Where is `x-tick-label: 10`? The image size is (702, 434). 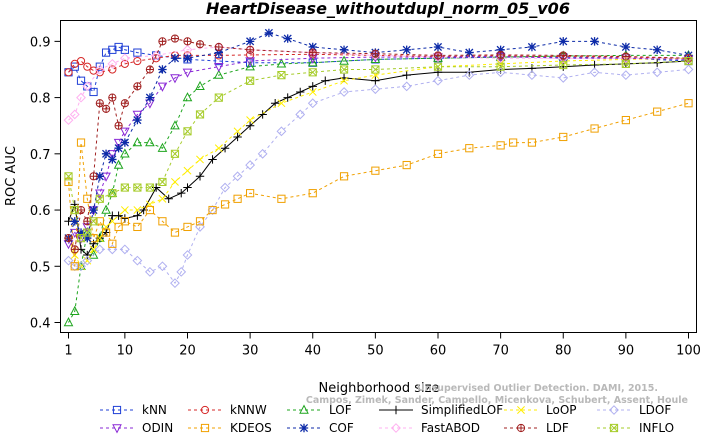 x-tick-label: 10 is located at coordinates (125, 351).